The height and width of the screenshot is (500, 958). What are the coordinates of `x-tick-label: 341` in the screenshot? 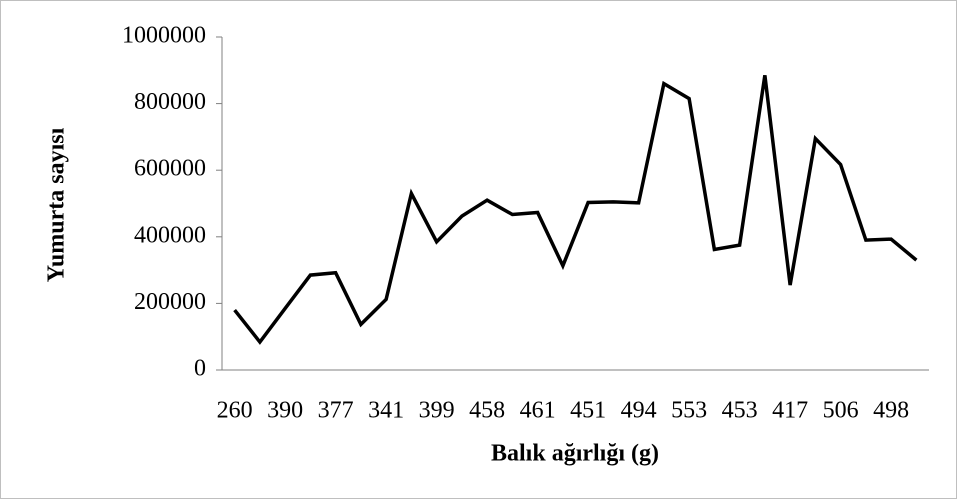 It's located at (386, 411).